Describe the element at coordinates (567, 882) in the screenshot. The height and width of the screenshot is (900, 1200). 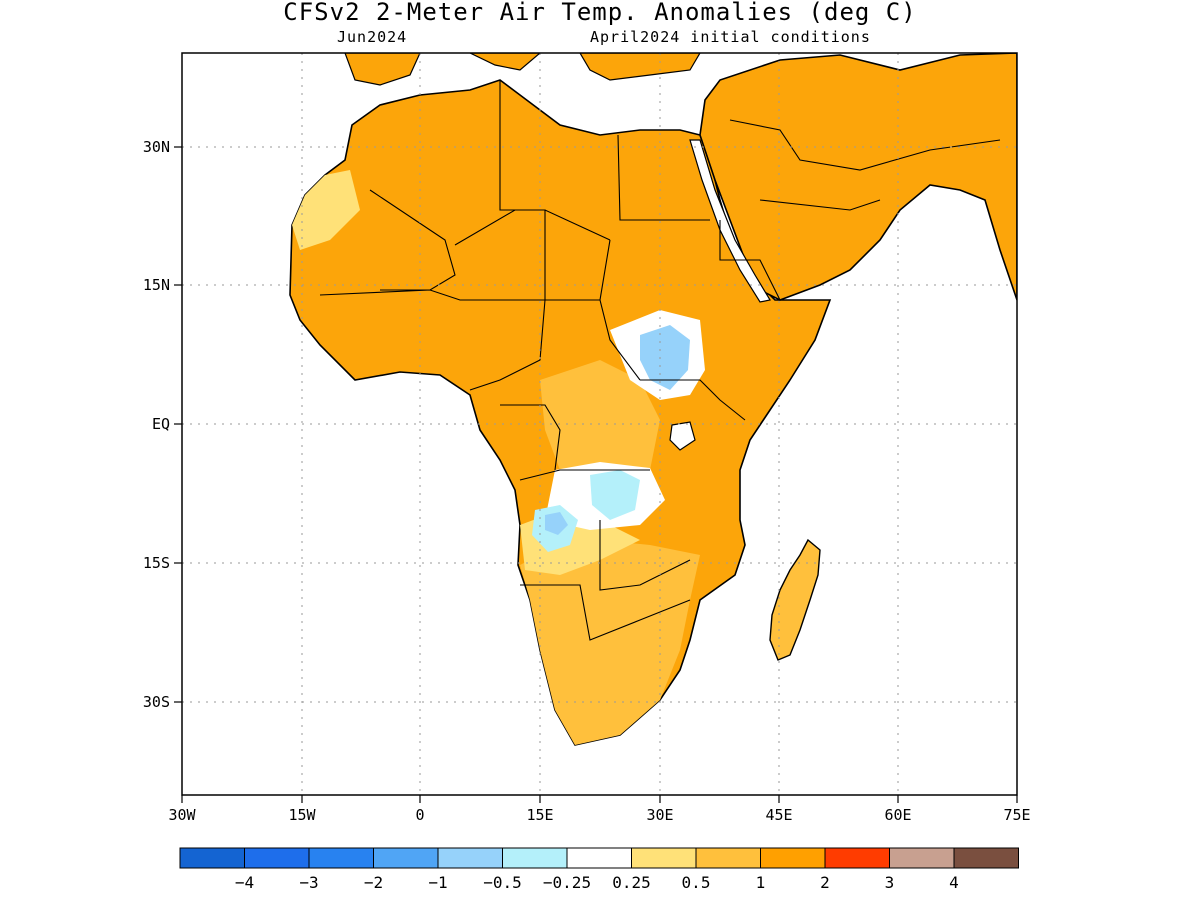
I see `colorbar-label: −0.25` at that location.